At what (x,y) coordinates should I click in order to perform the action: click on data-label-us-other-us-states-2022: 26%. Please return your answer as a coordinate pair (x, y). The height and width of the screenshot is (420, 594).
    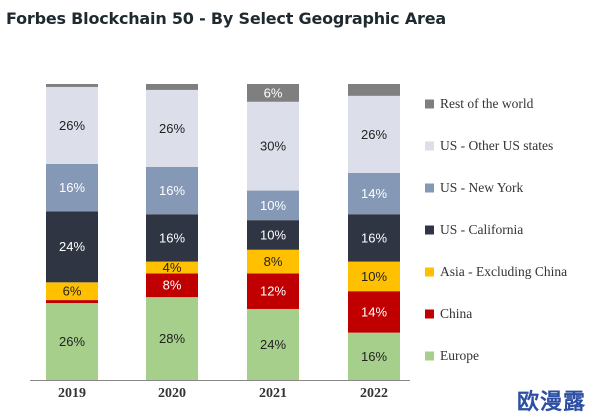
    Looking at the image, I should click on (374, 134).